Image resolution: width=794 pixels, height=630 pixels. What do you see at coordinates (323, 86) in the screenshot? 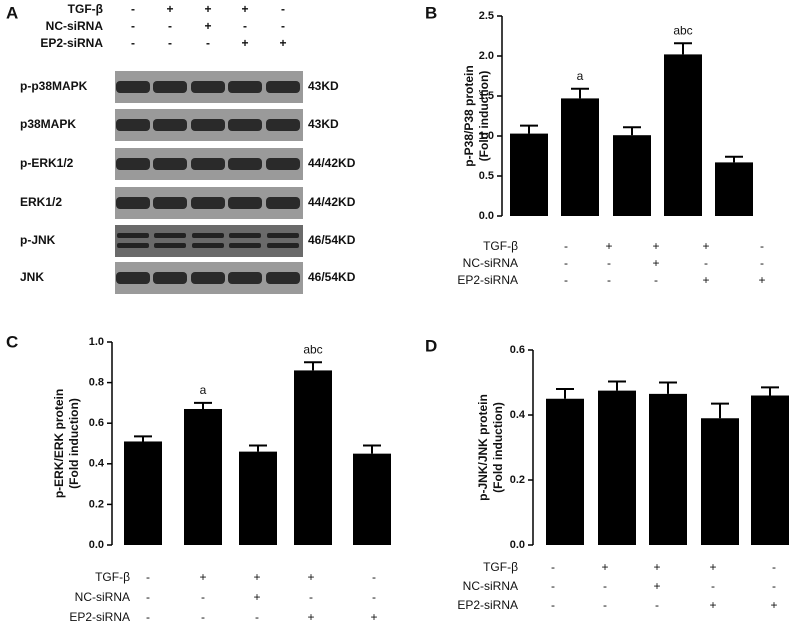
I see `band-size: 43KD` at bounding box center [323, 86].